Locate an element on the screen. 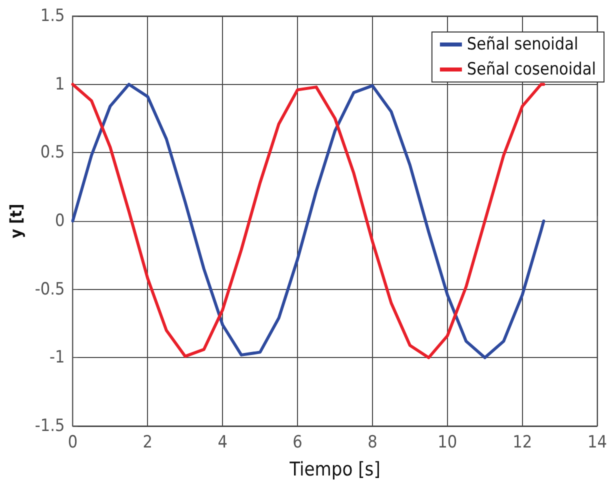  x-tick-label: 6 is located at coordinates (297, 442).